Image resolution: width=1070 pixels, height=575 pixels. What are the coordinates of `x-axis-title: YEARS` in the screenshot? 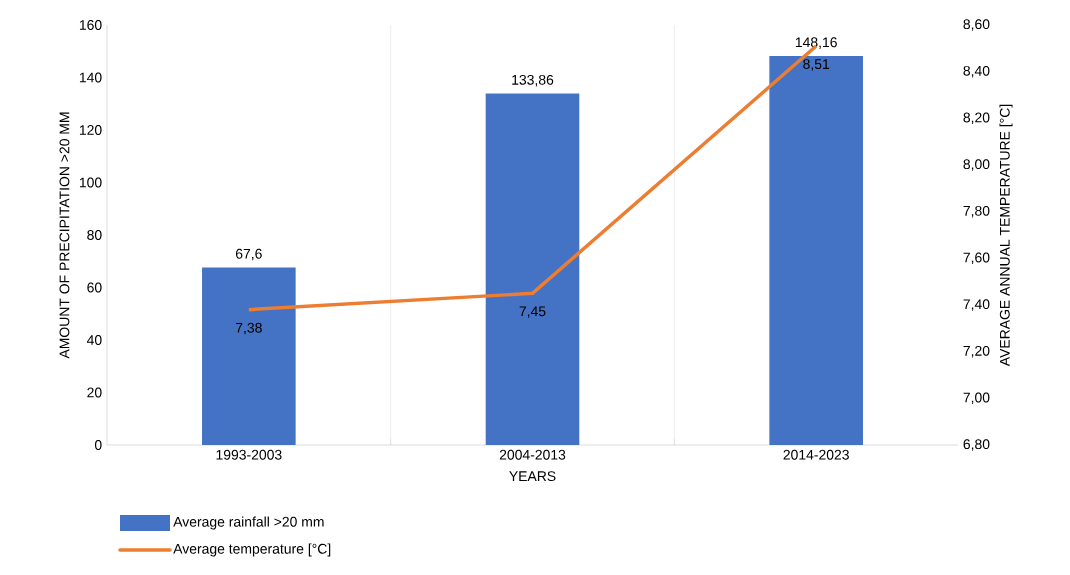 It's located at (532, 476).